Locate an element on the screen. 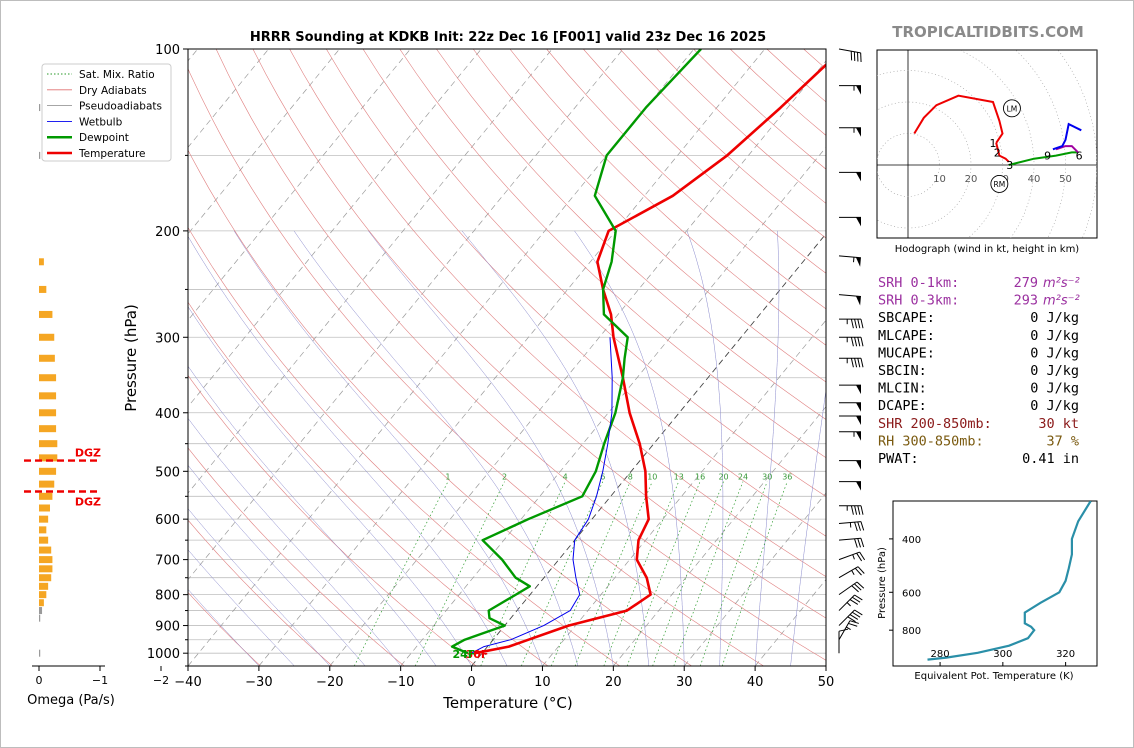 This screenshot has height=748, width=1134. profile-wetbulb is located at coordinates (542, 495).